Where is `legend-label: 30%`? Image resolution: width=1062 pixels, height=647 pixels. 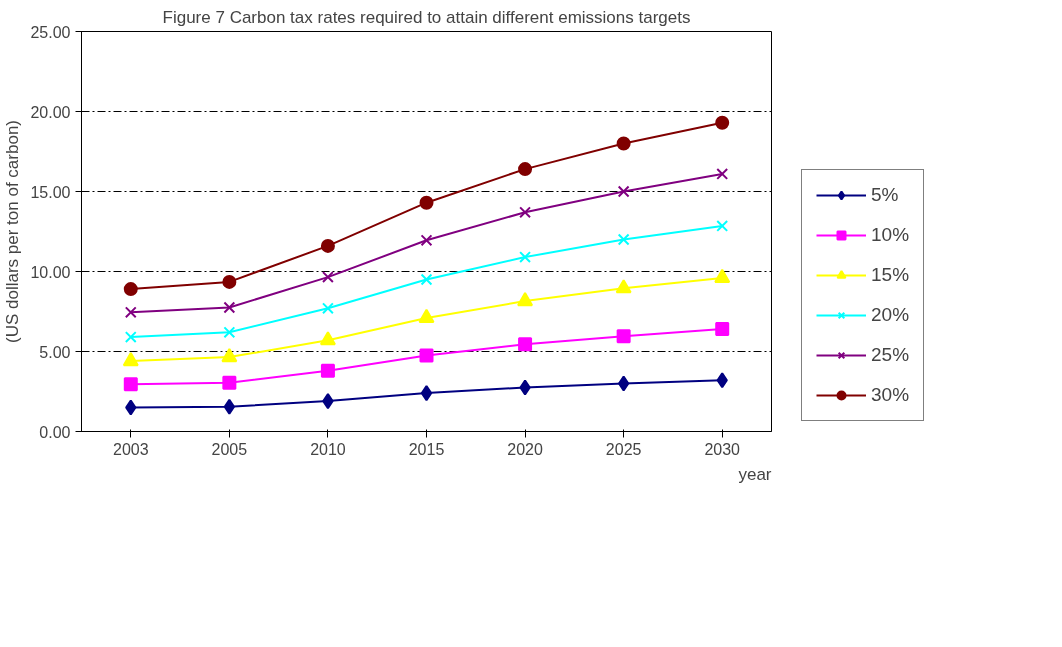 legend-label: 30% is located at coordinates (890, 395).